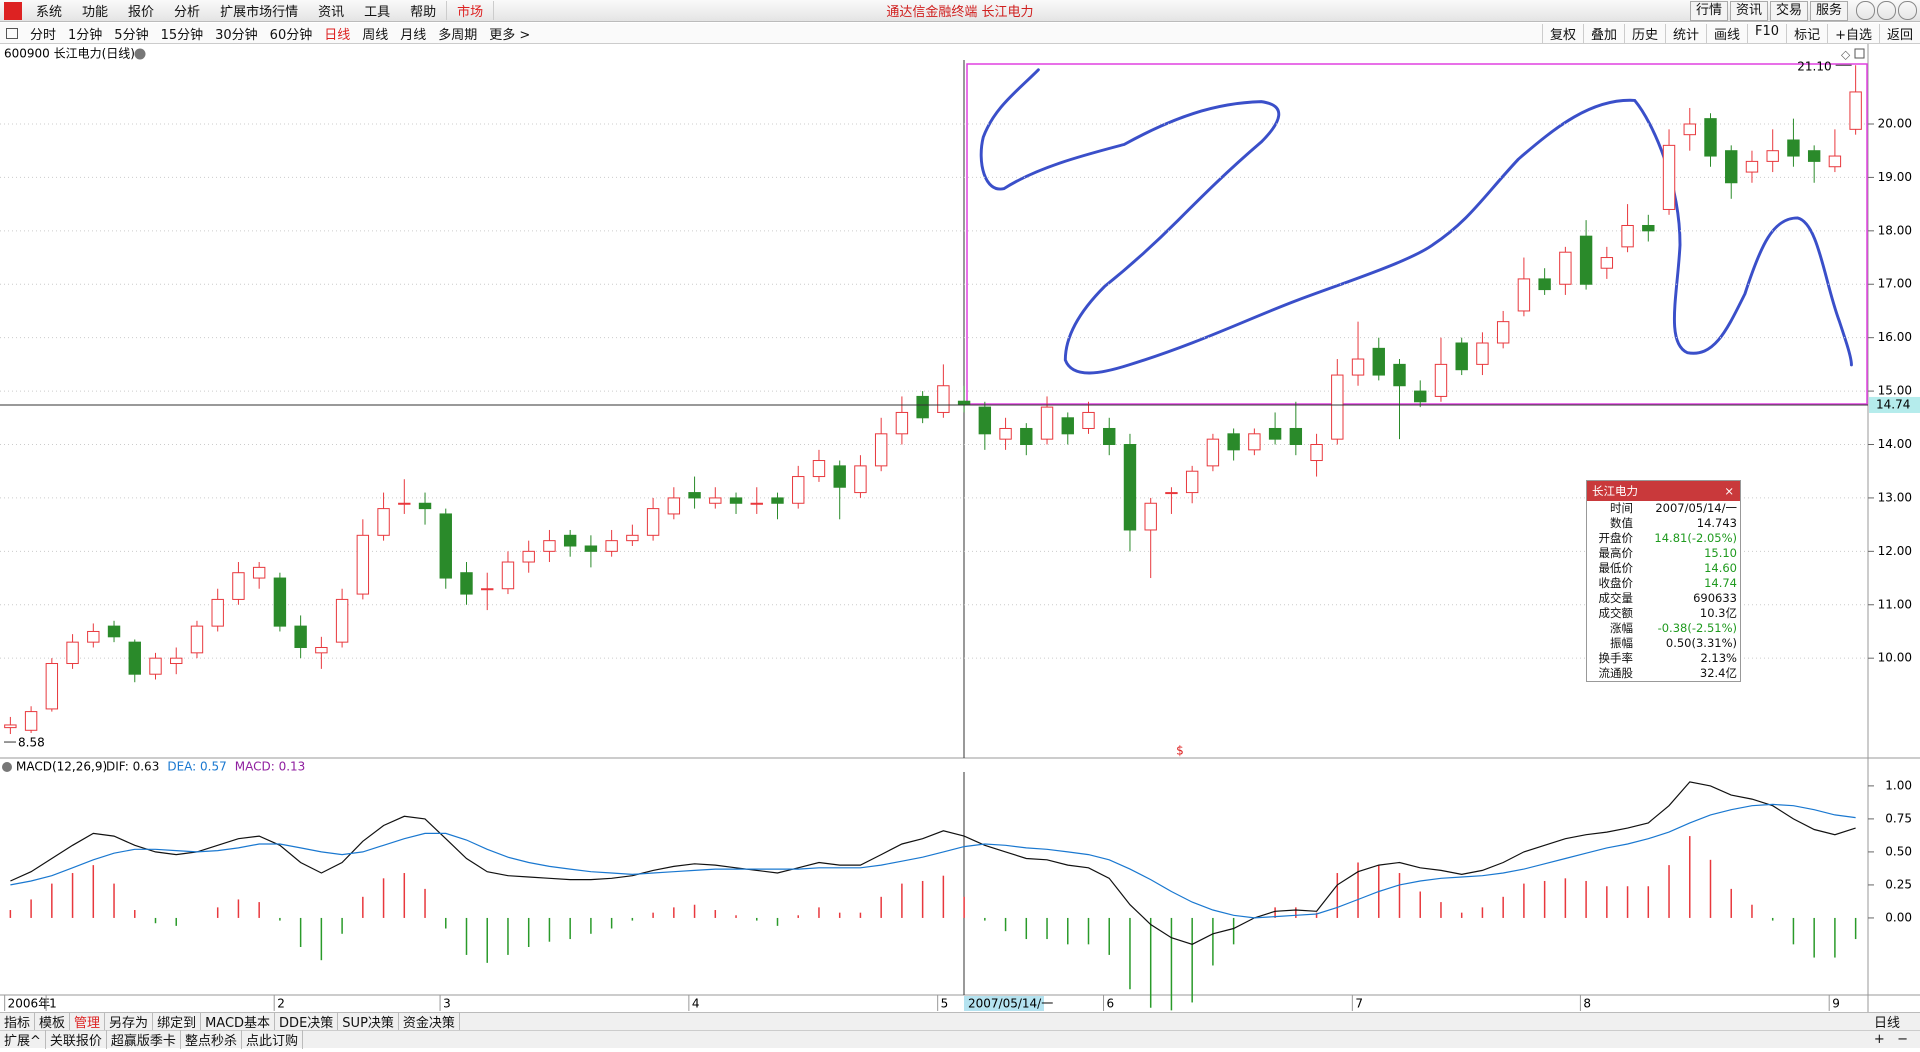 Image resolution: width=1920 pixels, height=1052 pixels. I want to click on period-button: 日线, so click(337, 35).